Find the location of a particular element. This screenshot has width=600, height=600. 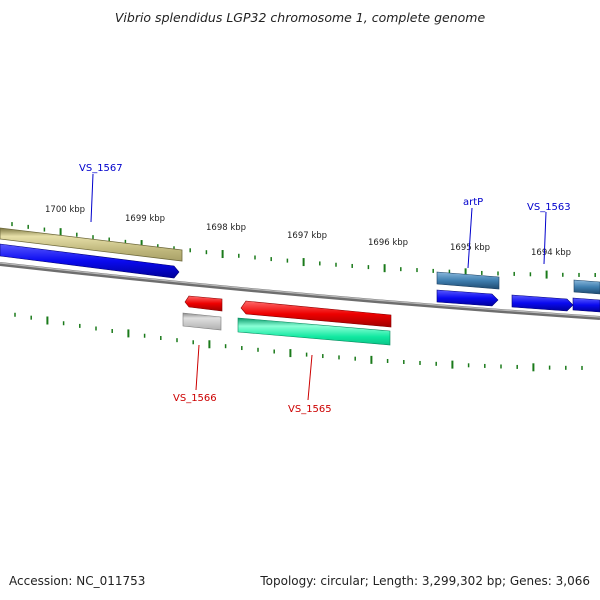

gene-label: artP is located at coordinates (473, 202).